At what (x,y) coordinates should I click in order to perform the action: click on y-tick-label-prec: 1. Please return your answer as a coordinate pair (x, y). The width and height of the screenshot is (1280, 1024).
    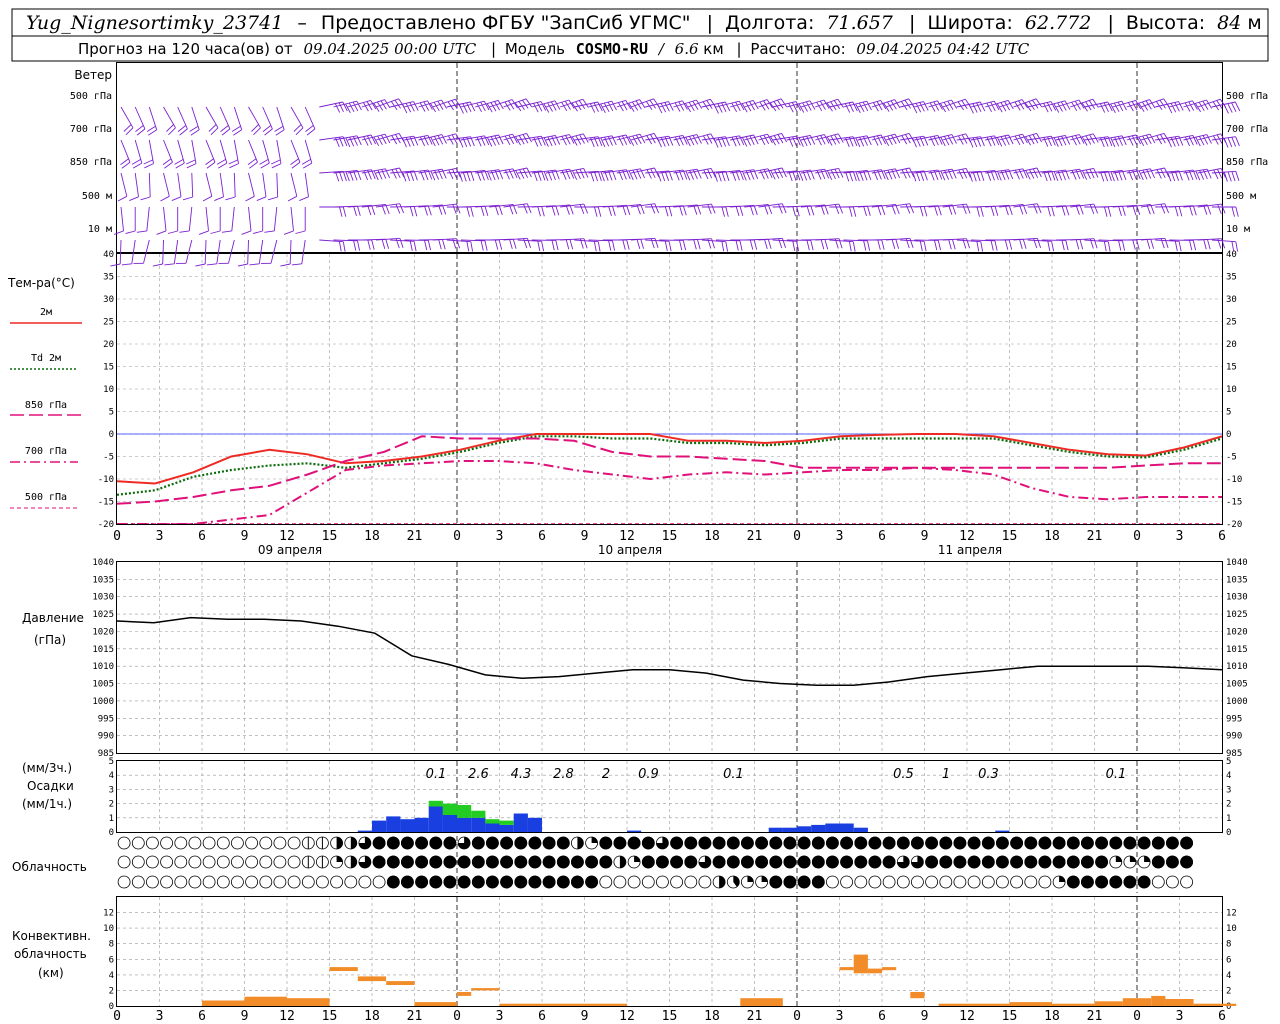
    Looking at the image, I should click on (111, 819).